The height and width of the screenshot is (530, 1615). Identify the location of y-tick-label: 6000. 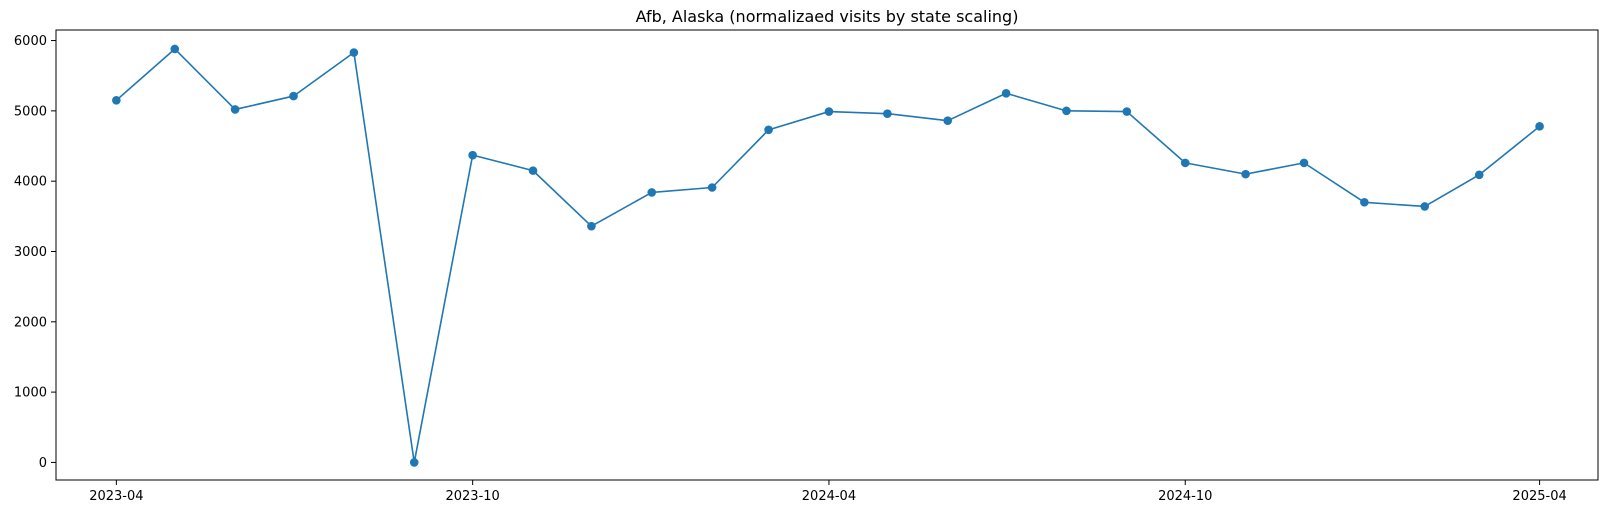
(30, 41).